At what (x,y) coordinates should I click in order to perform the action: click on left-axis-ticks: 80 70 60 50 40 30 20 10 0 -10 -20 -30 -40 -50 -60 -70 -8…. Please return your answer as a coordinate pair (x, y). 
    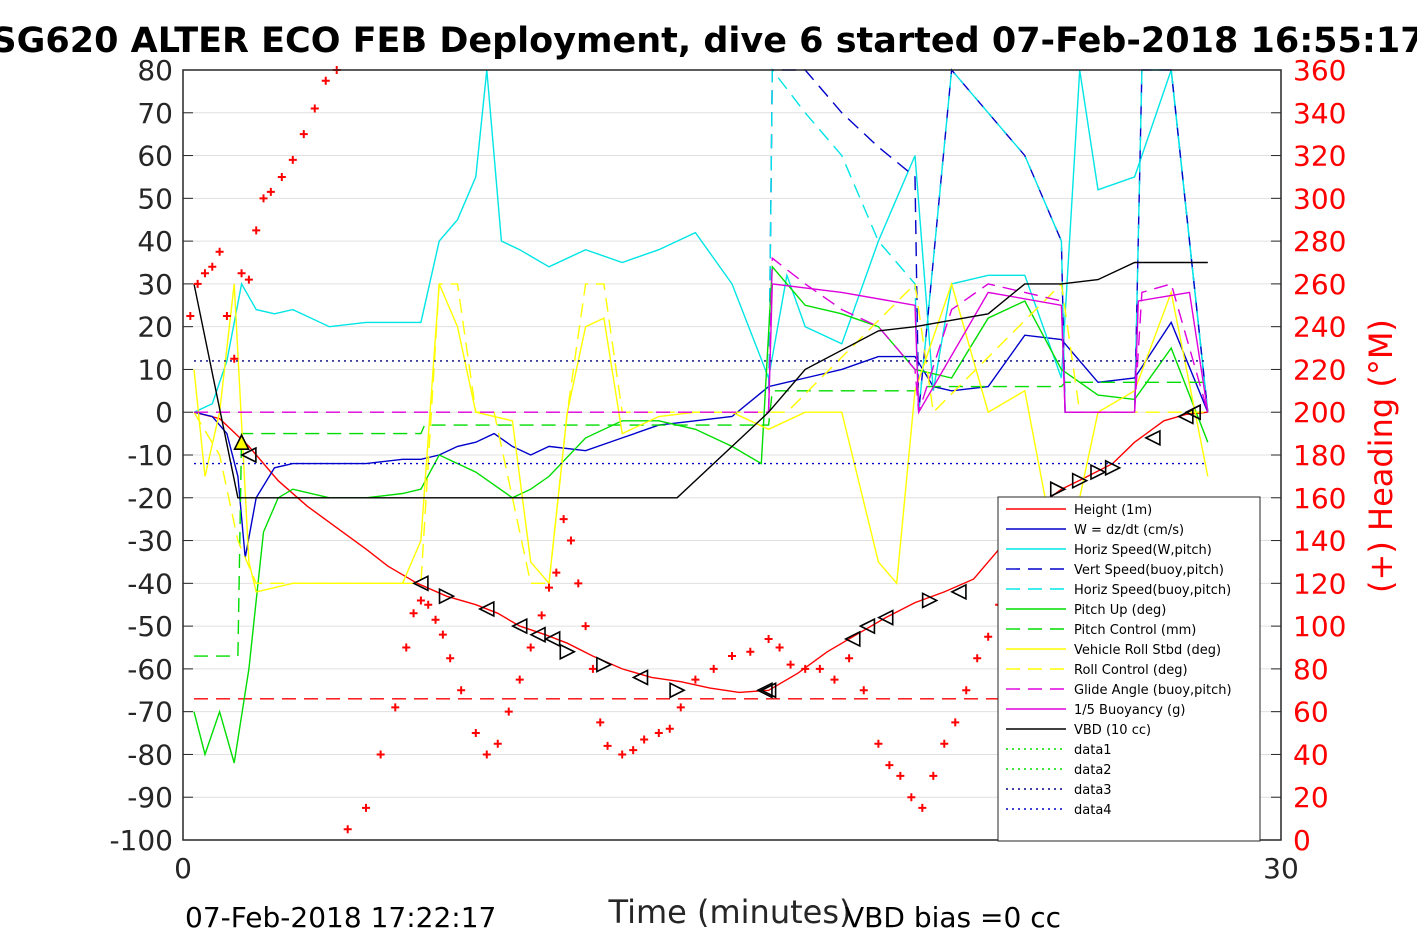
    Looking at the image, I should click on (151, 455).